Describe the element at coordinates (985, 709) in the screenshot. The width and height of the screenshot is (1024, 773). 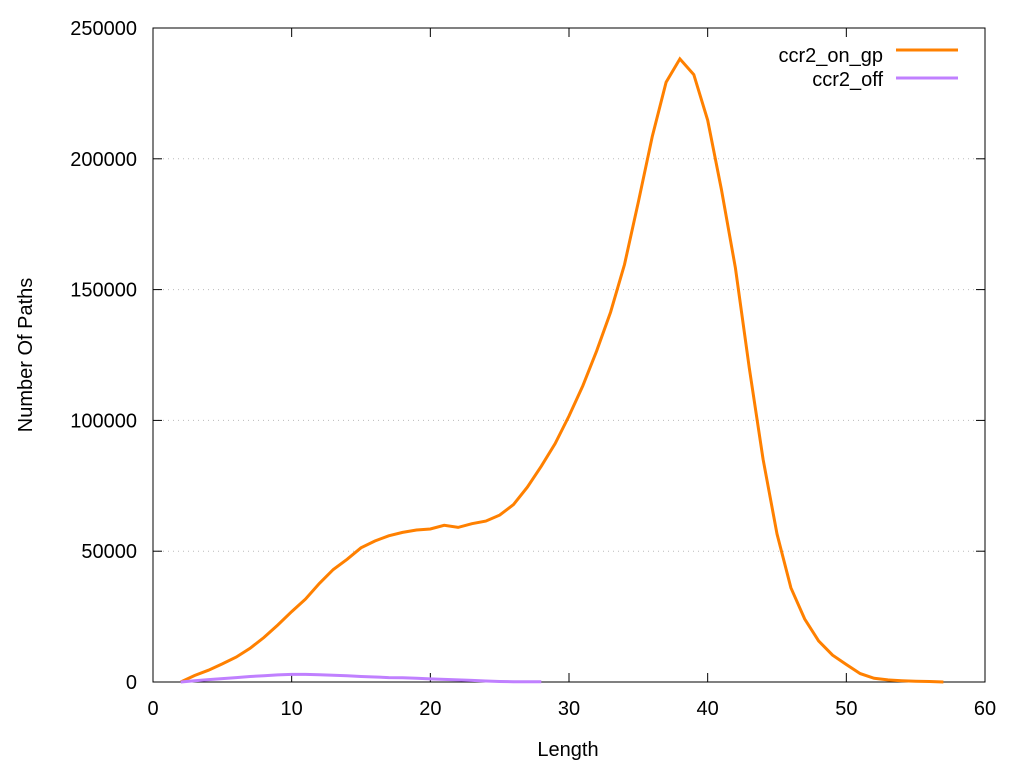
I see `x-tick-label: 60` at that location.